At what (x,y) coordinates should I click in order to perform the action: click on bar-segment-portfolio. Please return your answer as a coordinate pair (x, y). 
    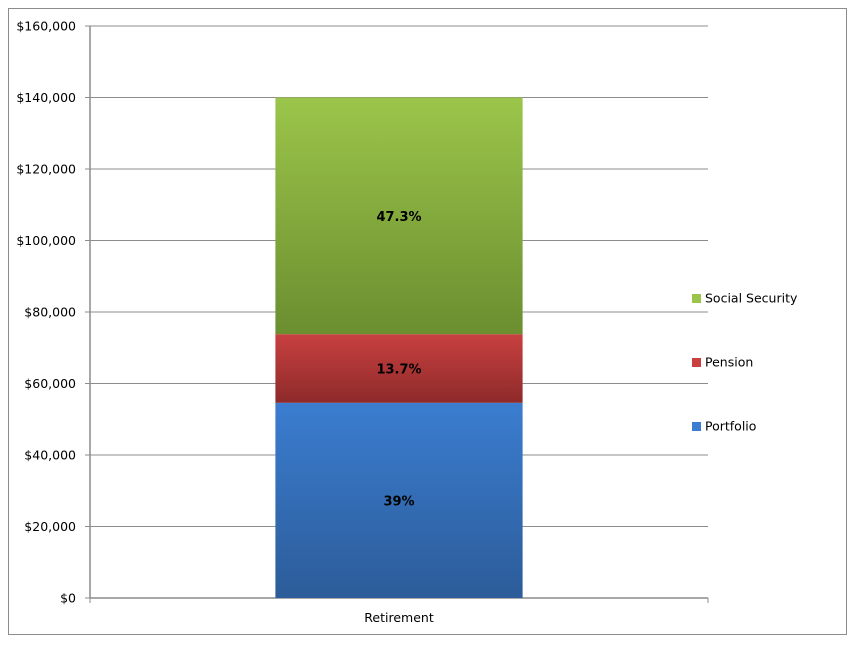
    Looking at the image, I should click on (399, 500).